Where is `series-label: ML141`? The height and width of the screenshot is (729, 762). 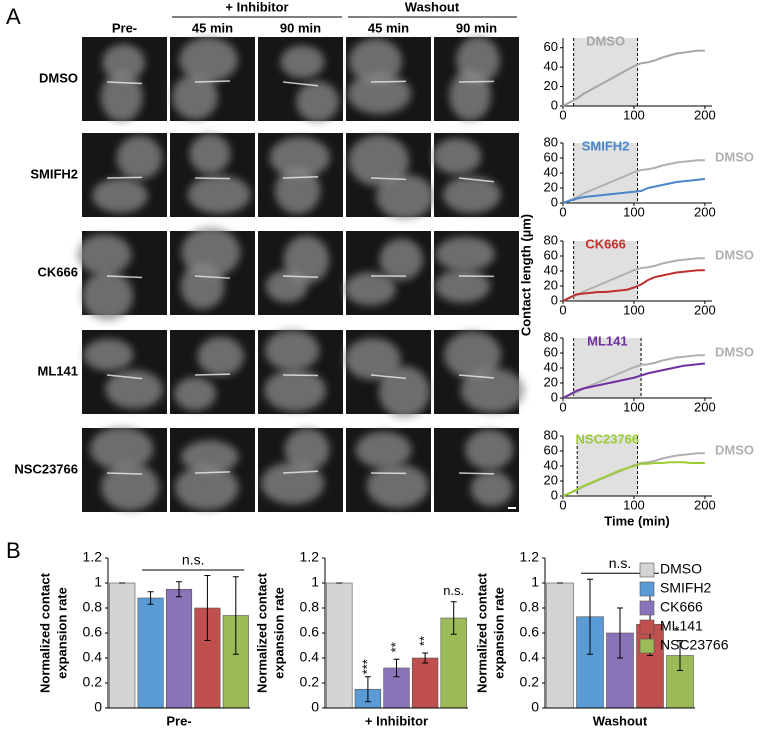
series-label: ML141 is located at coordinates (607, 340).